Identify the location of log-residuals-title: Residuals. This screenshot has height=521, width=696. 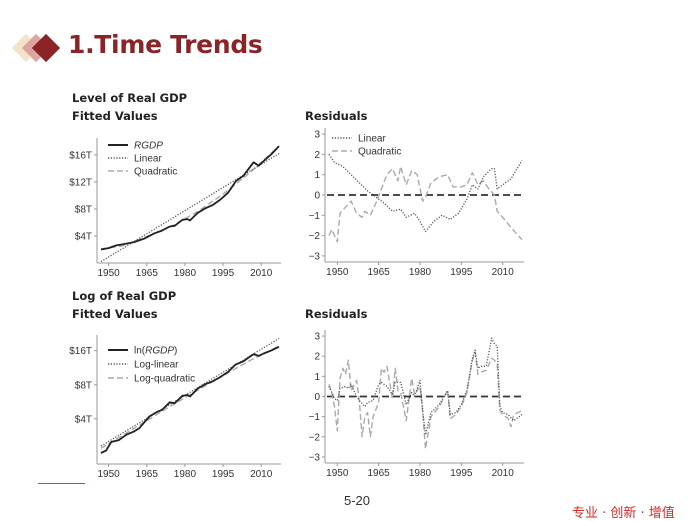
(336, 314).